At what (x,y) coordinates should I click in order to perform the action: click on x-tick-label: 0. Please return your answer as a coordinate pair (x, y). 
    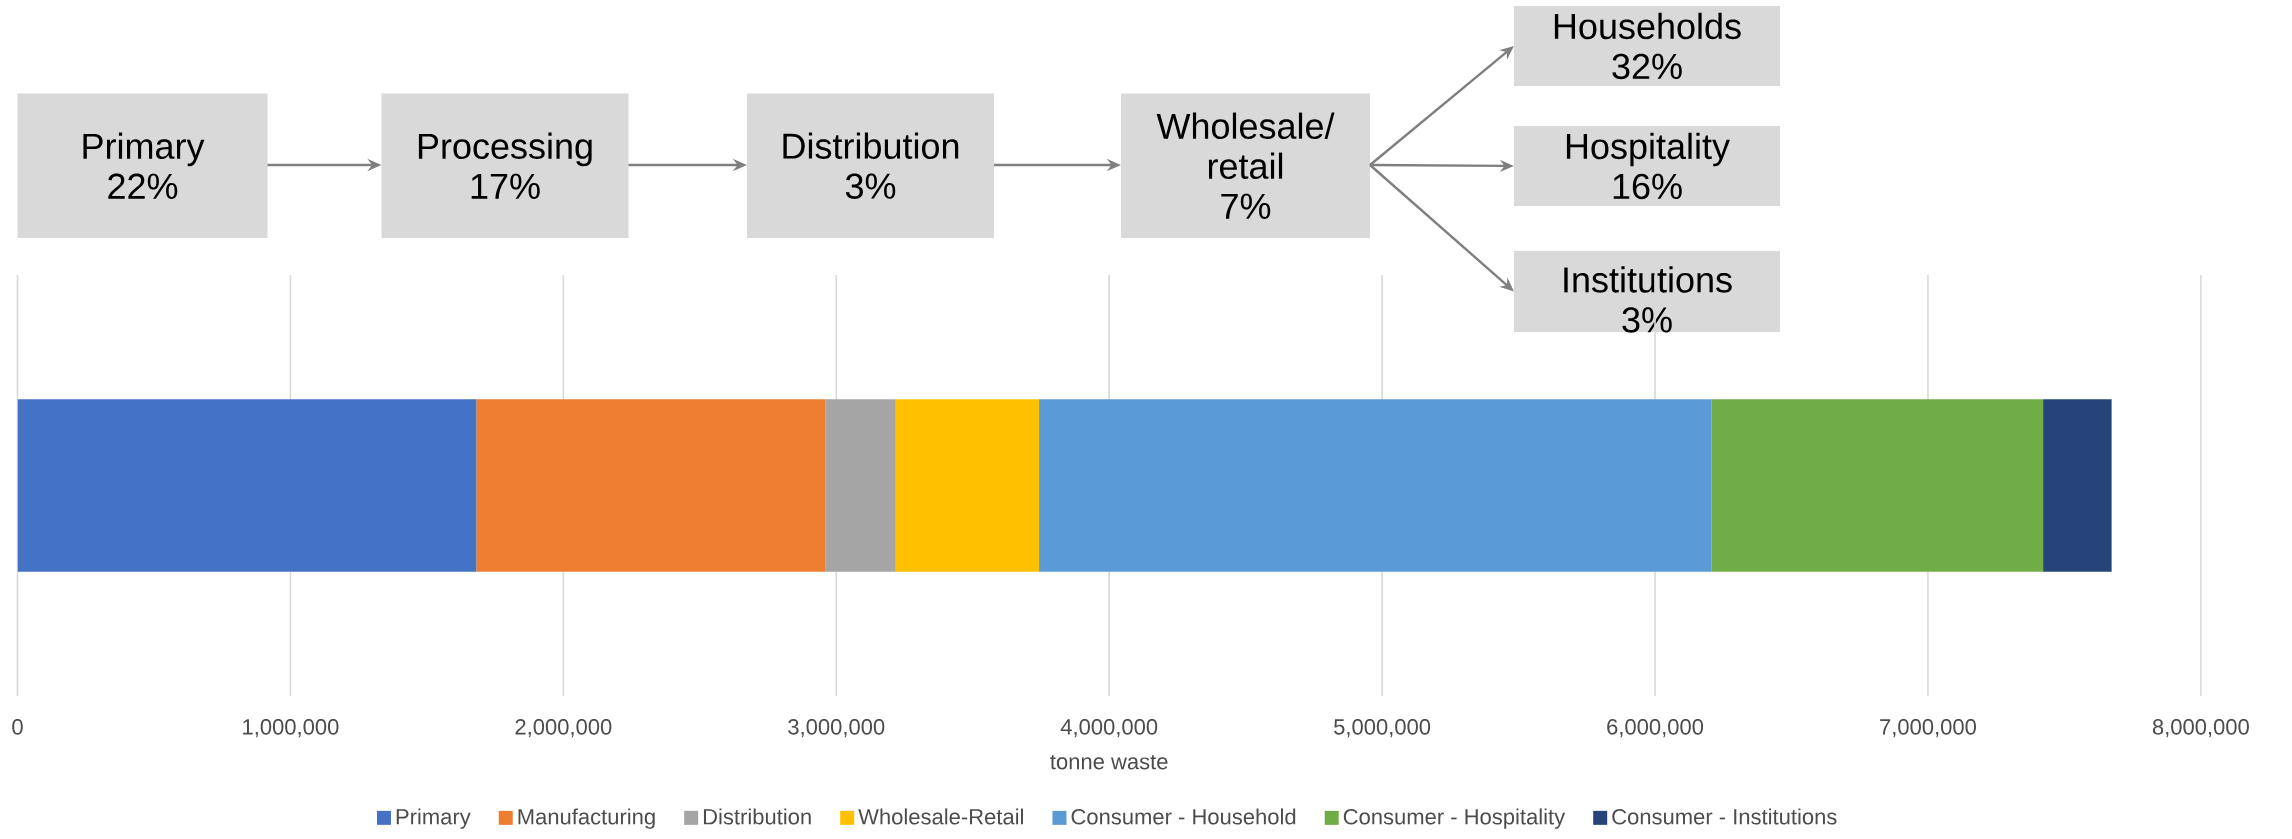
    Looking at the image, I should click on (17, 727).